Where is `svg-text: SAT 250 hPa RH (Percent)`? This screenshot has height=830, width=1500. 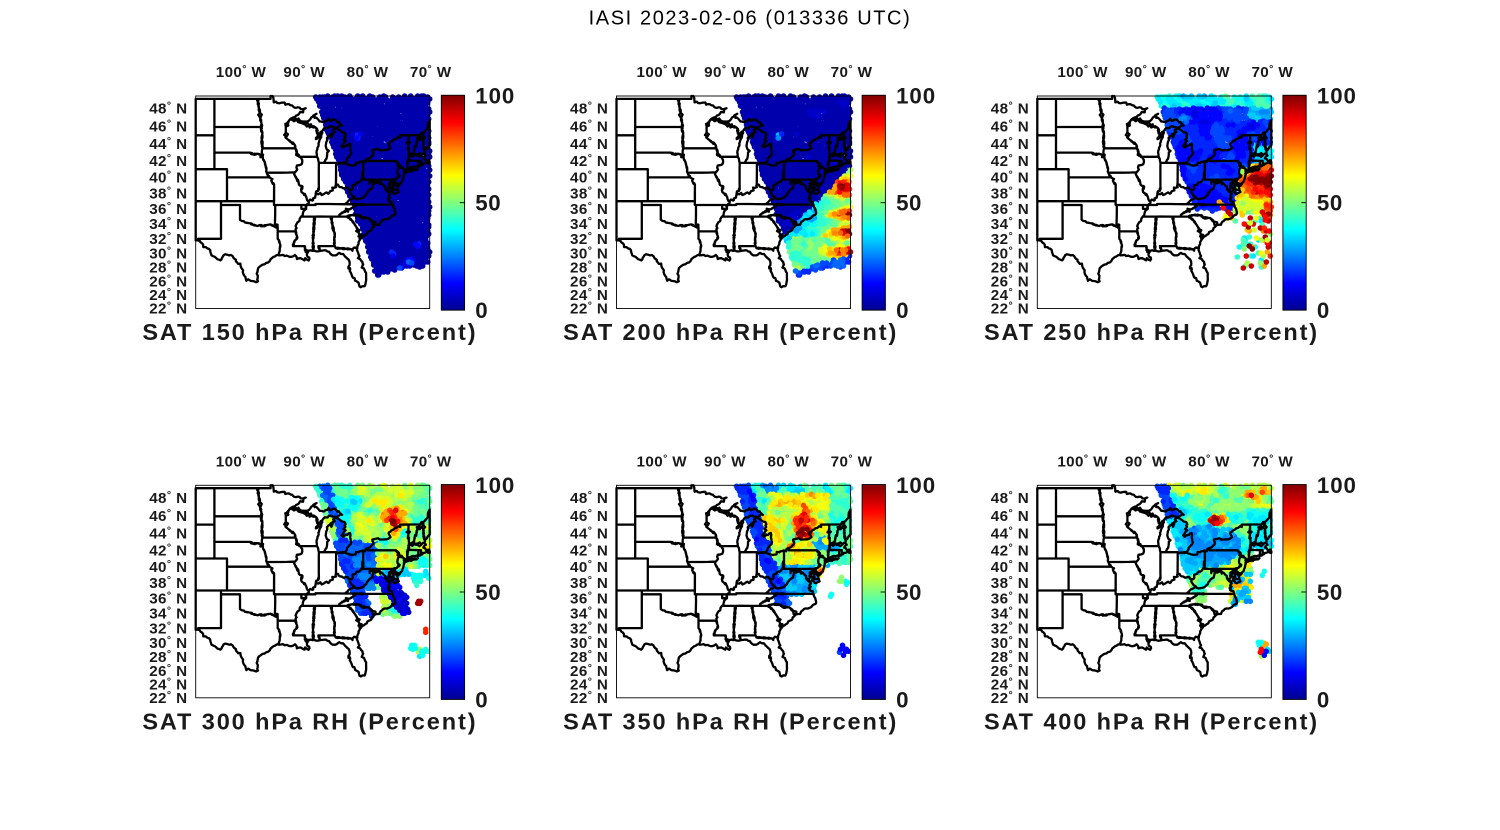 svg-text: SAT 250 hPa RH (Percent) is located at coordinates (1151, 332).